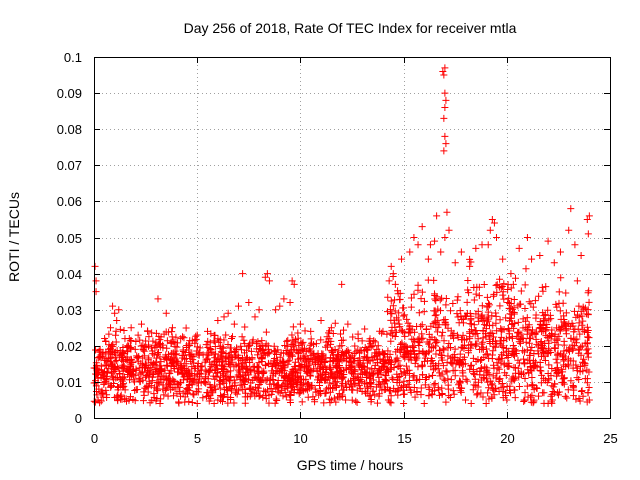  What do you see at coordinates (69, 346) in the screenshot?
I see `y-tick-label: 0.02` at bounding box center [69, 346].